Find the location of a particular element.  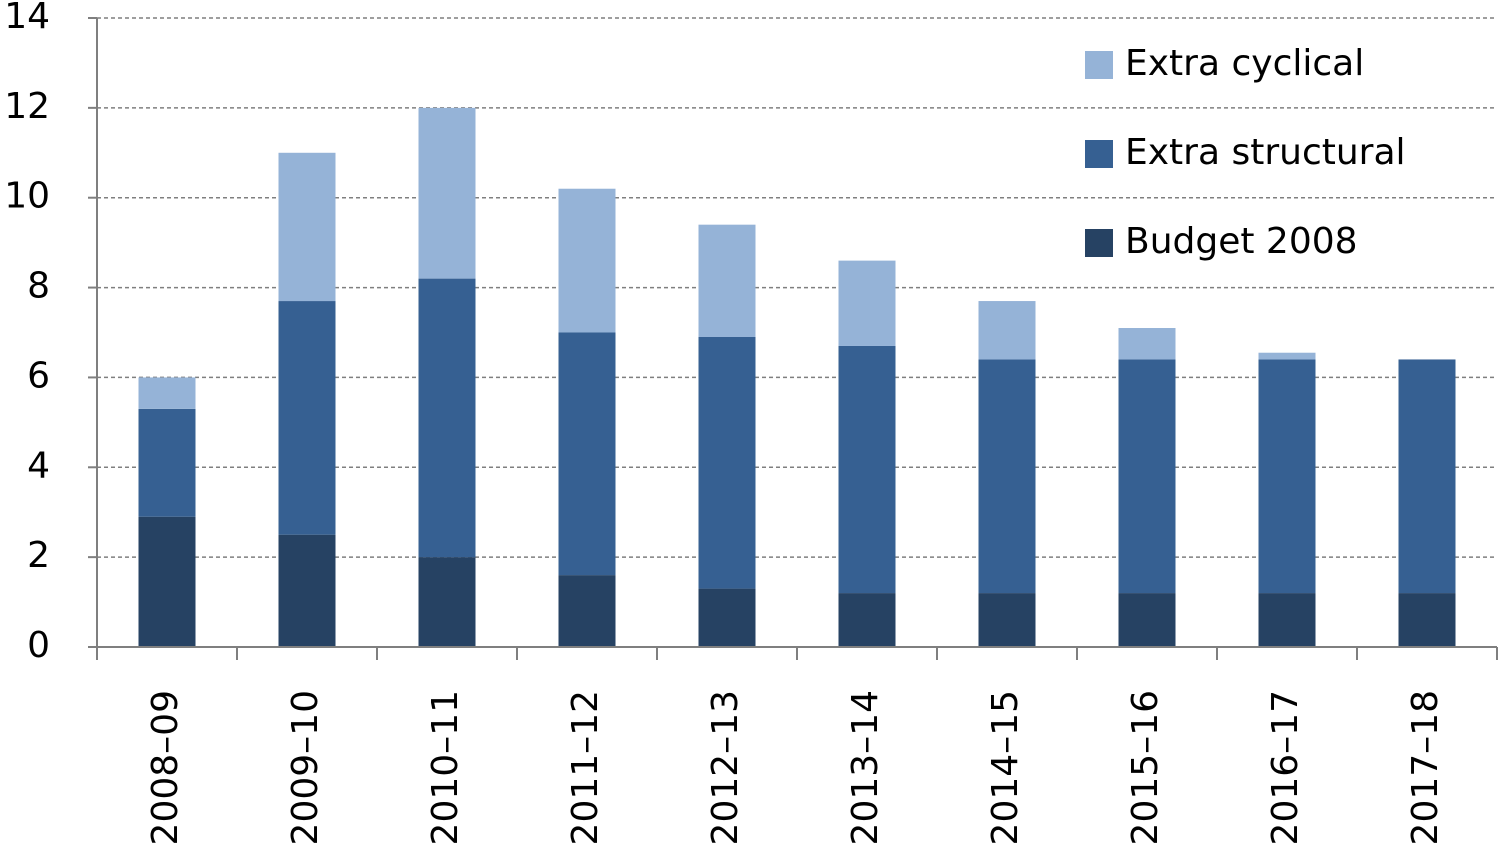

y-tick-label: 2 is located at coordinates (38, 555).